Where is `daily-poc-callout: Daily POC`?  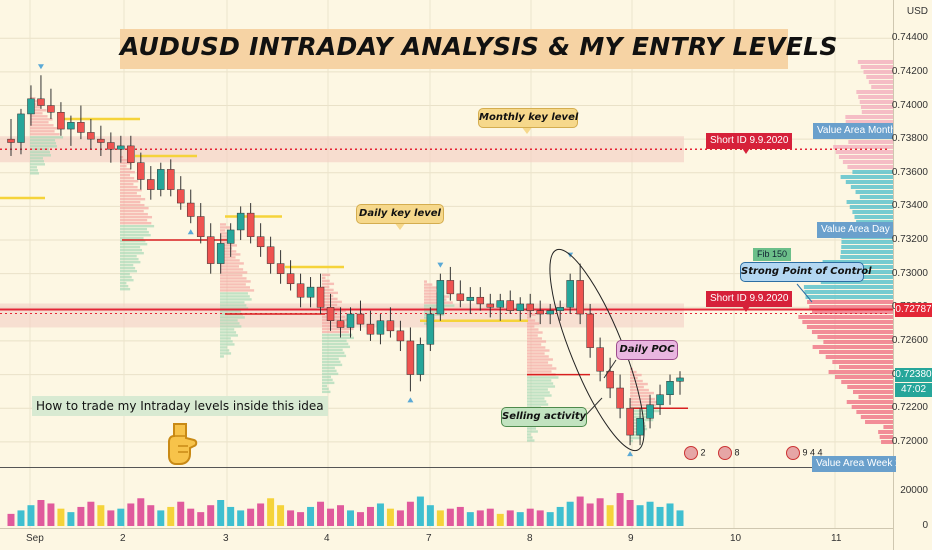
daily-poc-callout: Daily POC is located at coordinates (647, 350).